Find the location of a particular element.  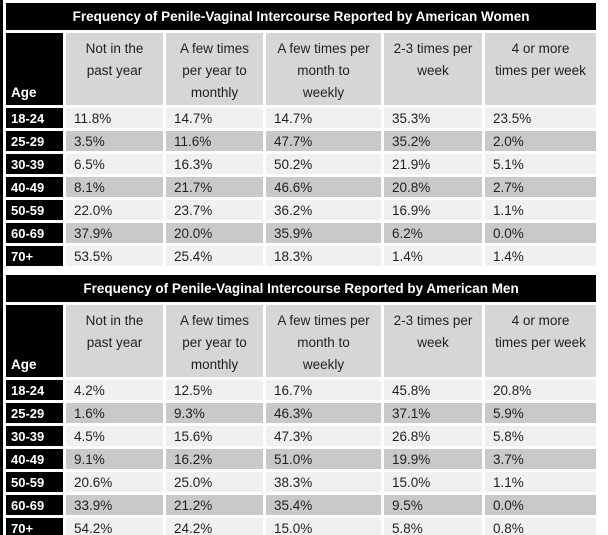

value-cell: 9.5% is located at coordinates (433, 505).